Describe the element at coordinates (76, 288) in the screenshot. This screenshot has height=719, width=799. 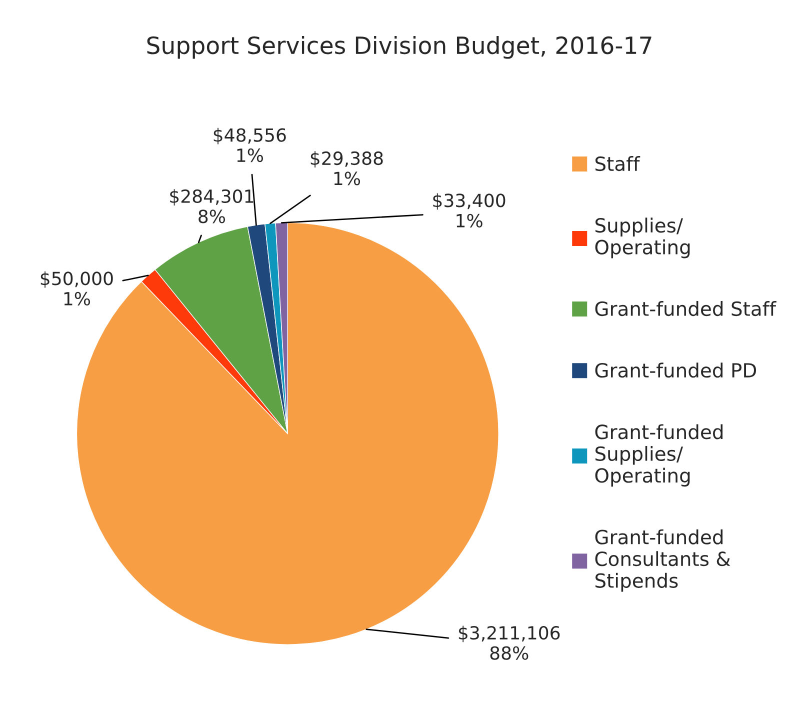
I see `data-label: $50,000 1%` at that location.